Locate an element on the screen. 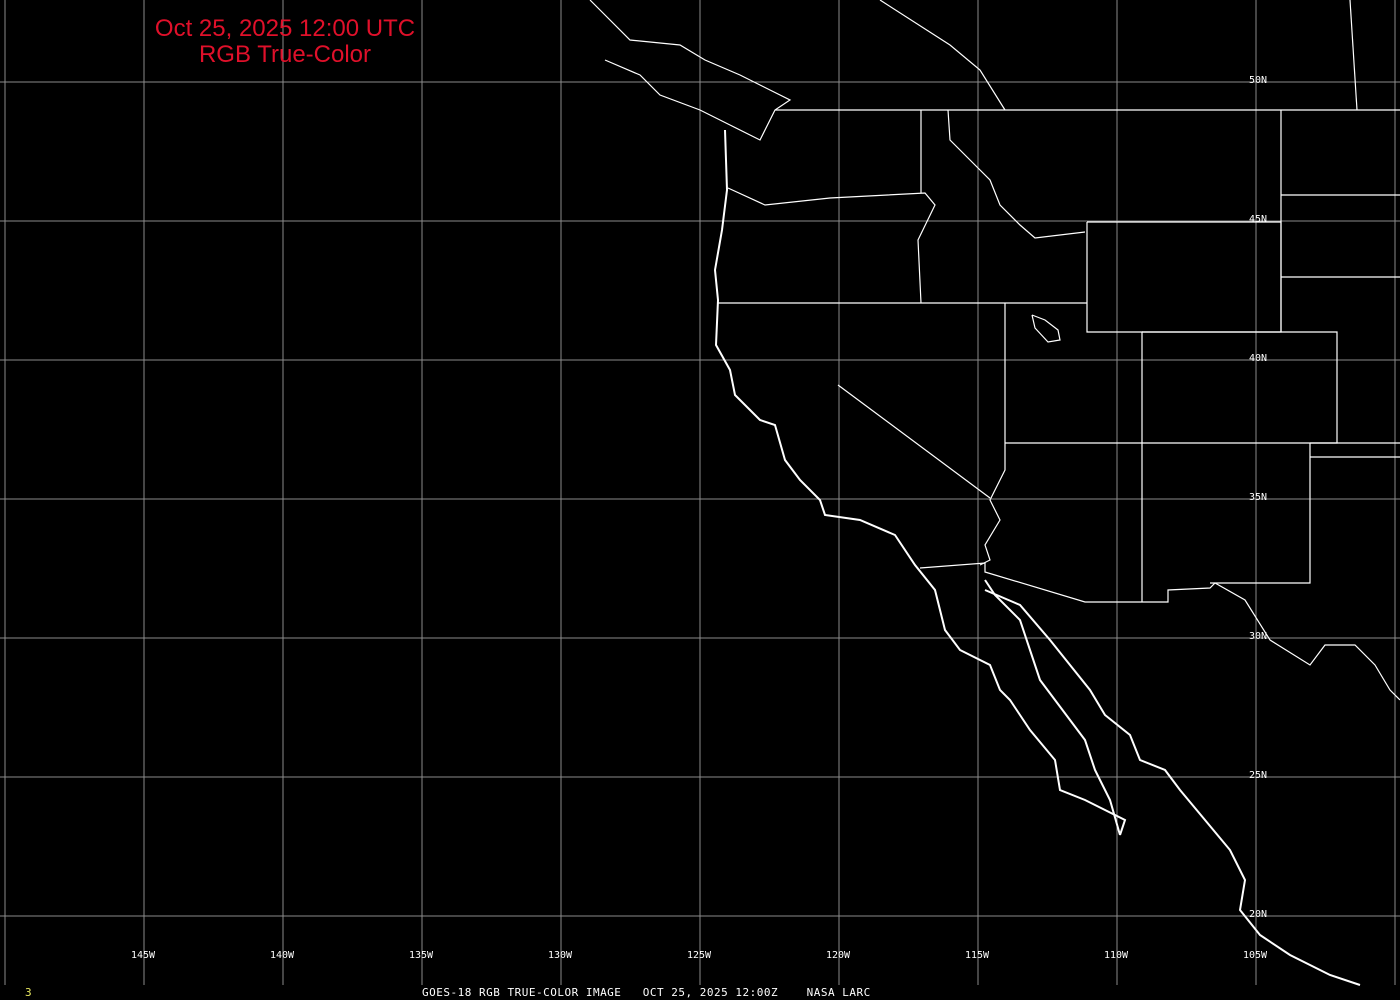  longitude-label: 140W is located at coordinates (282, 955).